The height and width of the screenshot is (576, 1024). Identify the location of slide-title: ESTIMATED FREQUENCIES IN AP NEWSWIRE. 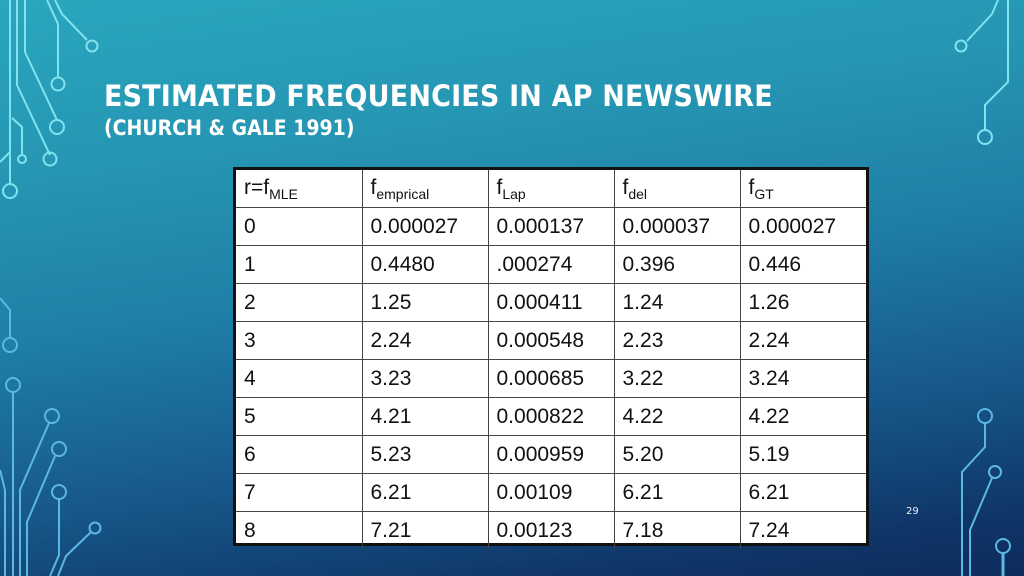
(438, 96).